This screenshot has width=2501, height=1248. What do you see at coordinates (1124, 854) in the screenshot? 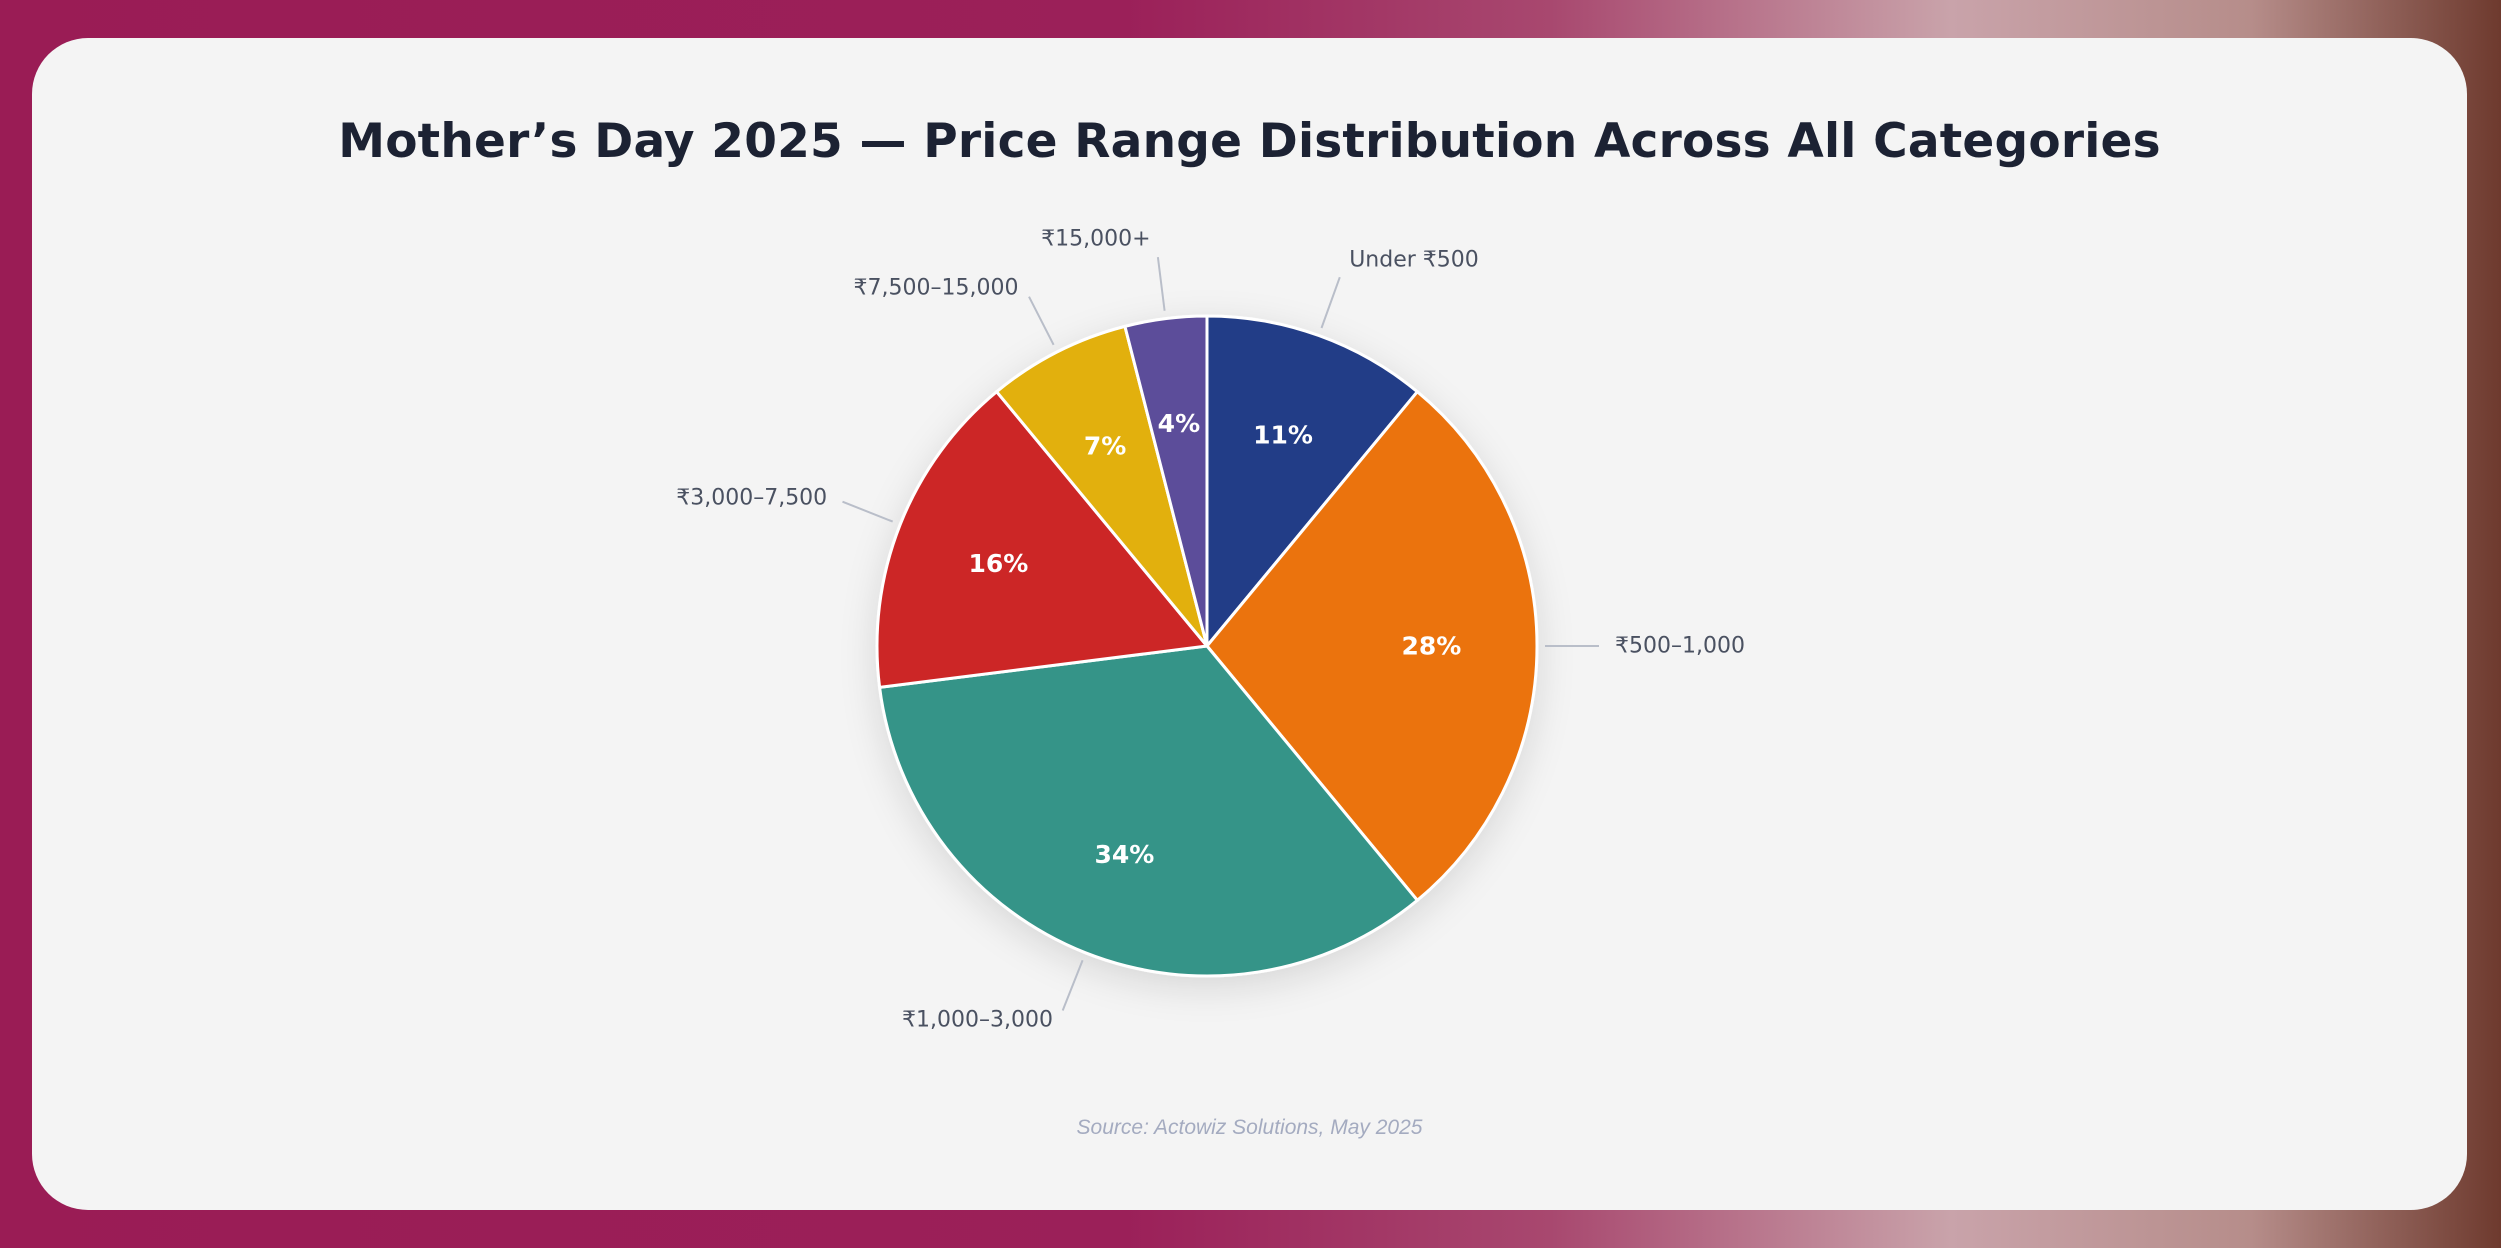
I see `slice-percent-label: 34%` at bounding box center [1124, 854].